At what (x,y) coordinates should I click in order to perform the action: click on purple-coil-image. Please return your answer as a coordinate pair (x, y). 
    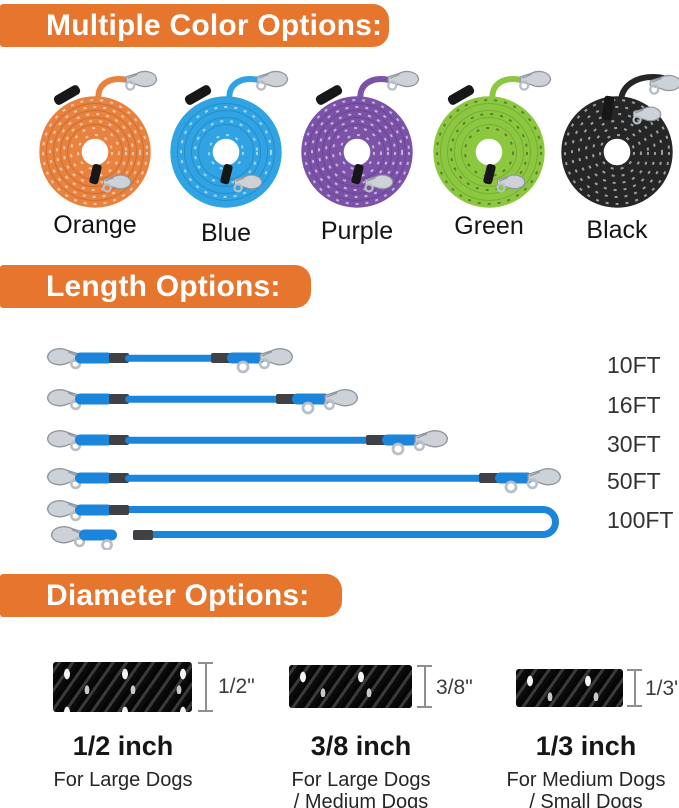
    Looking at the image, I should click on (360, 139).